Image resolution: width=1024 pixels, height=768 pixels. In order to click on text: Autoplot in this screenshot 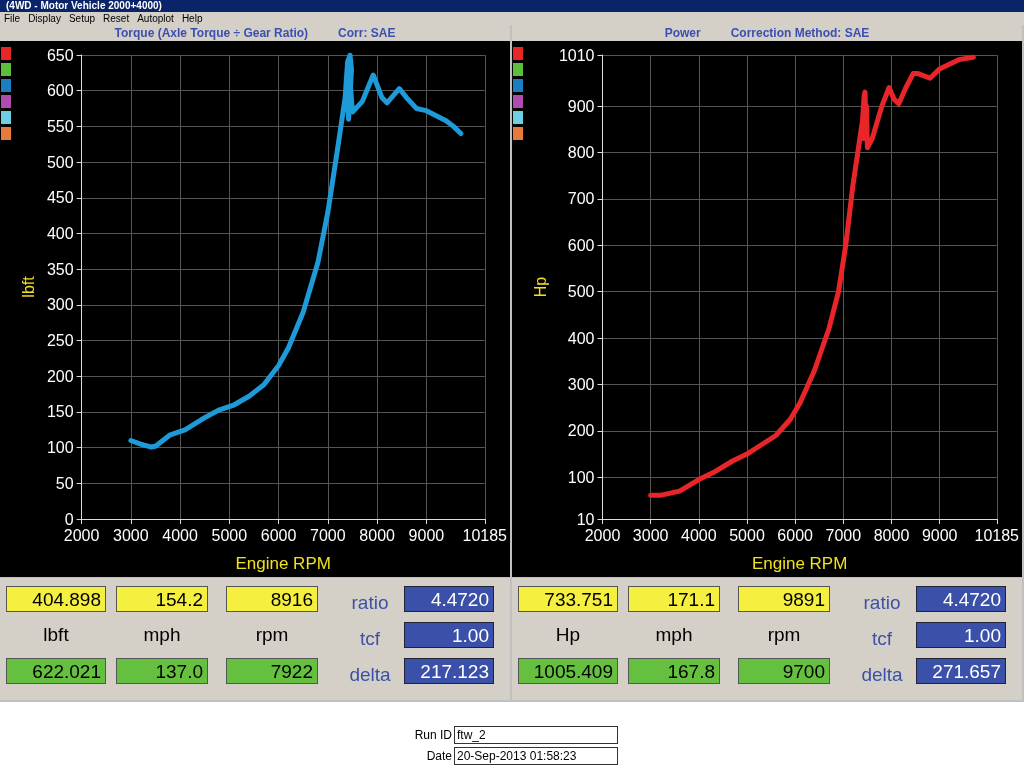, I will do `click(155, 18)`.